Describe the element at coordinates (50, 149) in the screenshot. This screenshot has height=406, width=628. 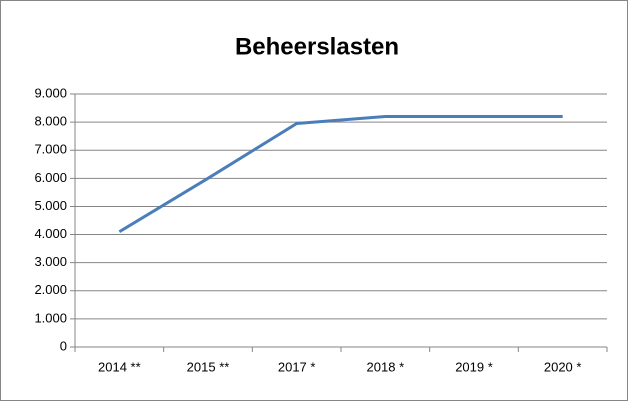
I see `y-tick-label: 7.000` at that location.